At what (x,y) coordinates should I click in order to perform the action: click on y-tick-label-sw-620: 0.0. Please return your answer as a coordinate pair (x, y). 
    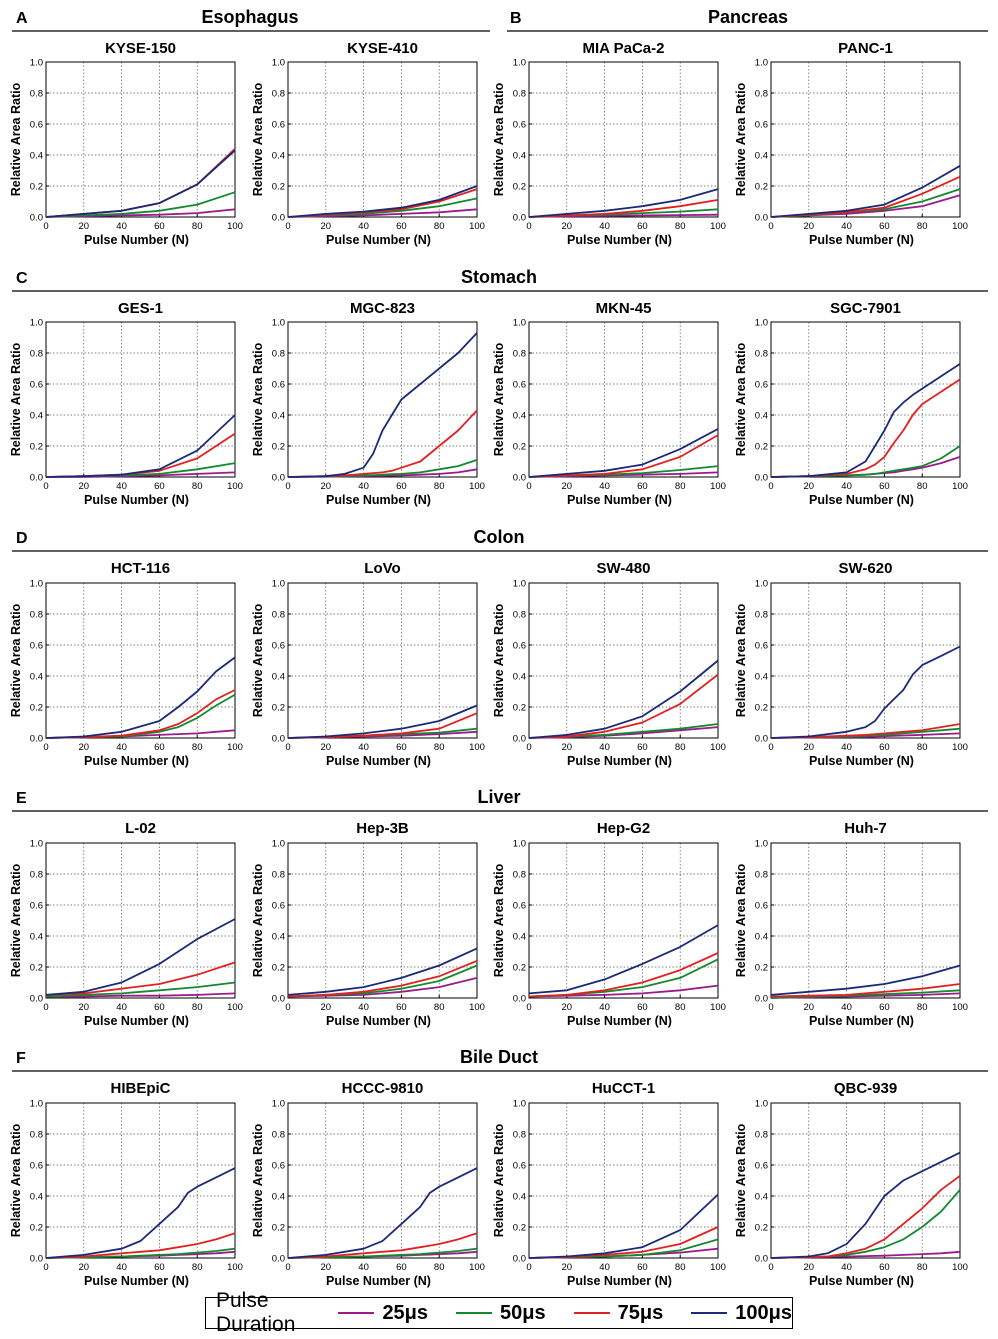
    Looking at the image, I should click on (761, 739).